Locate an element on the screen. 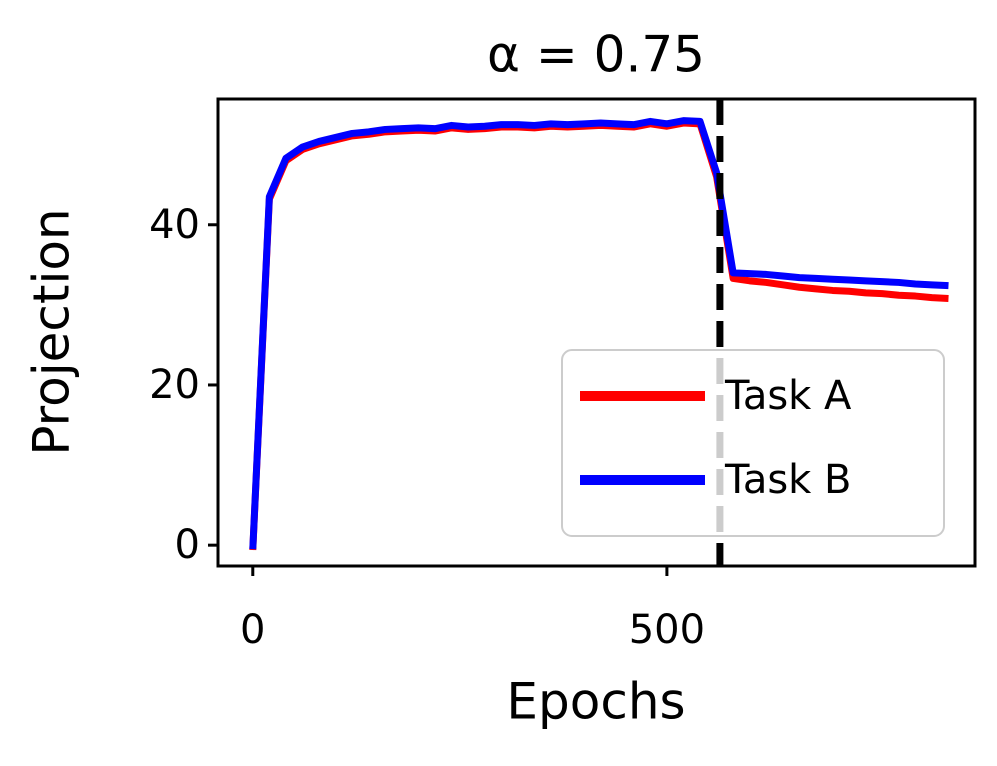 This screenshot has width=997, height=766. x-tick-label: 0 is located at coordinates (252, 630).